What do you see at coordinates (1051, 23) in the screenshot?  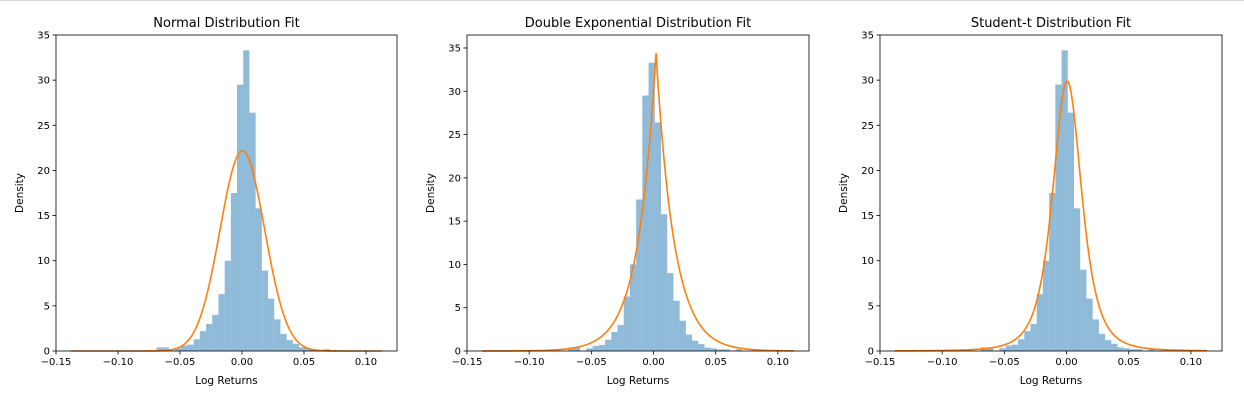 I see `chart-title: Student-t Distribution Fit` at bounding box center [1051, 23].